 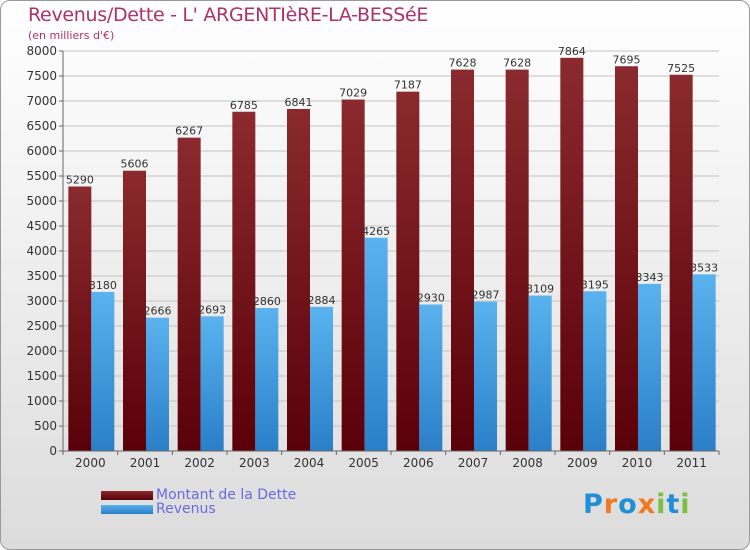 I want to click on x-tick-label: 2006, so click(x=418, y=463).